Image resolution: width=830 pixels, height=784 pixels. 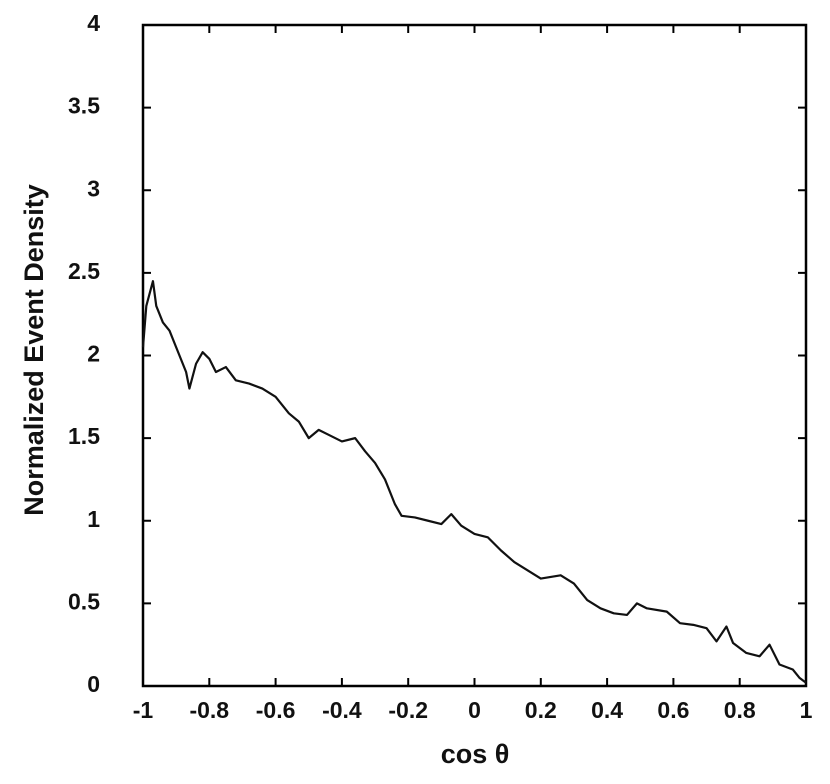 What do you see at coordinates (84, 601) in the screenshot?
I see `y-tick-label: 0.5` at bounding box center [84, 601].